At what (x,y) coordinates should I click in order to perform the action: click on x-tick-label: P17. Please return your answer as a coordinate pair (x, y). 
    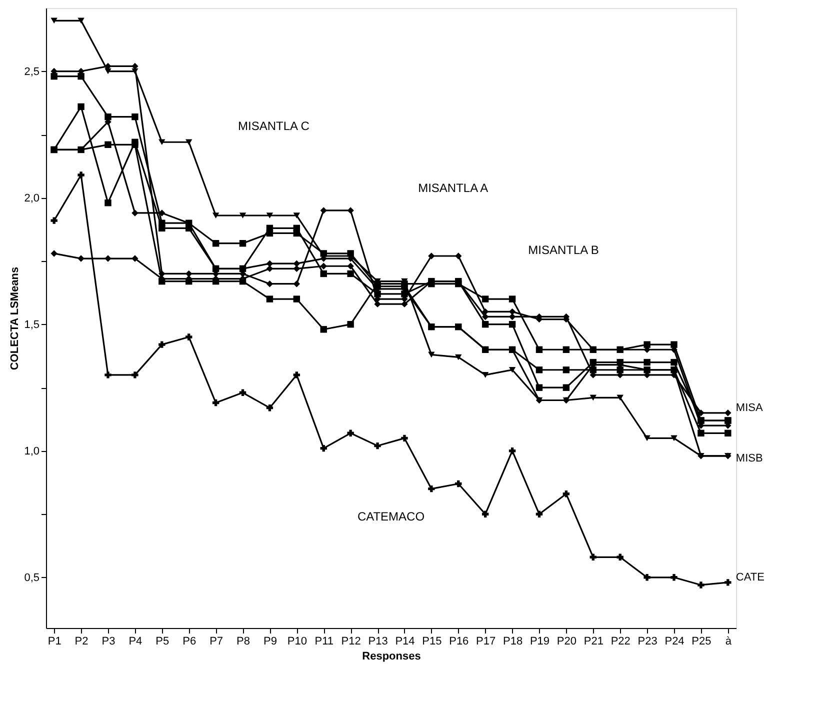
    Looking at the image, I should click on (486, 642).